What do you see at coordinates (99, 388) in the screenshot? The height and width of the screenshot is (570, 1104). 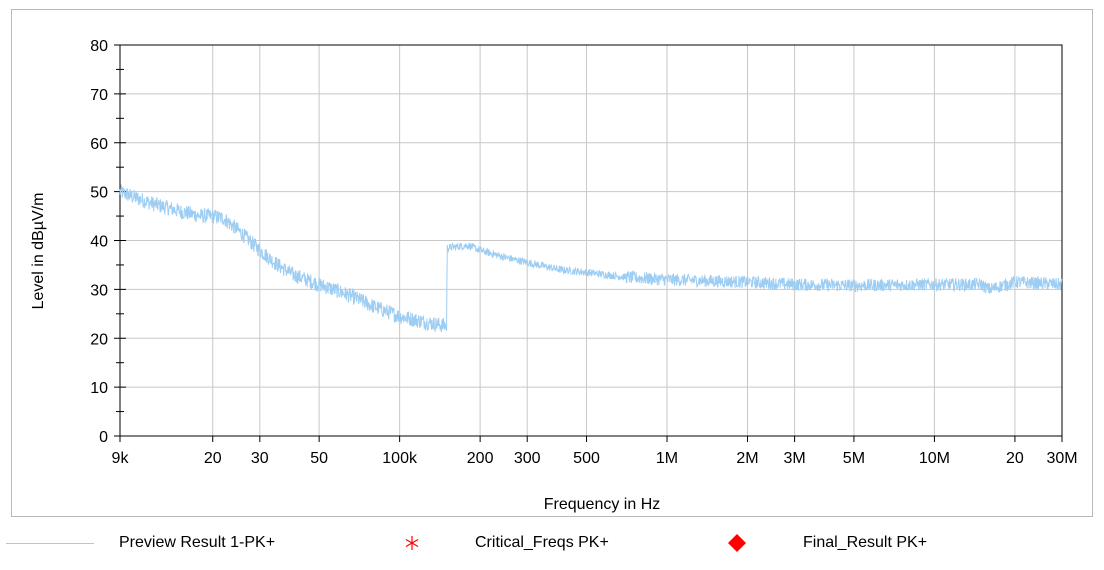 I see `y-tick-label: 10` at bounding box center [99, 388].